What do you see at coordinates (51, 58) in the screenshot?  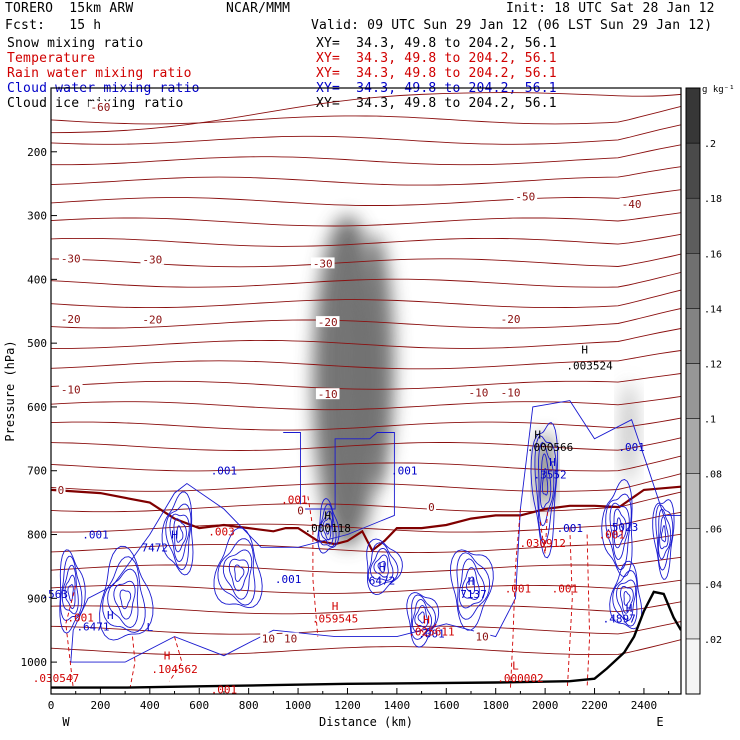 I see `field-name-temperature: Temperature` at bounding box center [51, 58].